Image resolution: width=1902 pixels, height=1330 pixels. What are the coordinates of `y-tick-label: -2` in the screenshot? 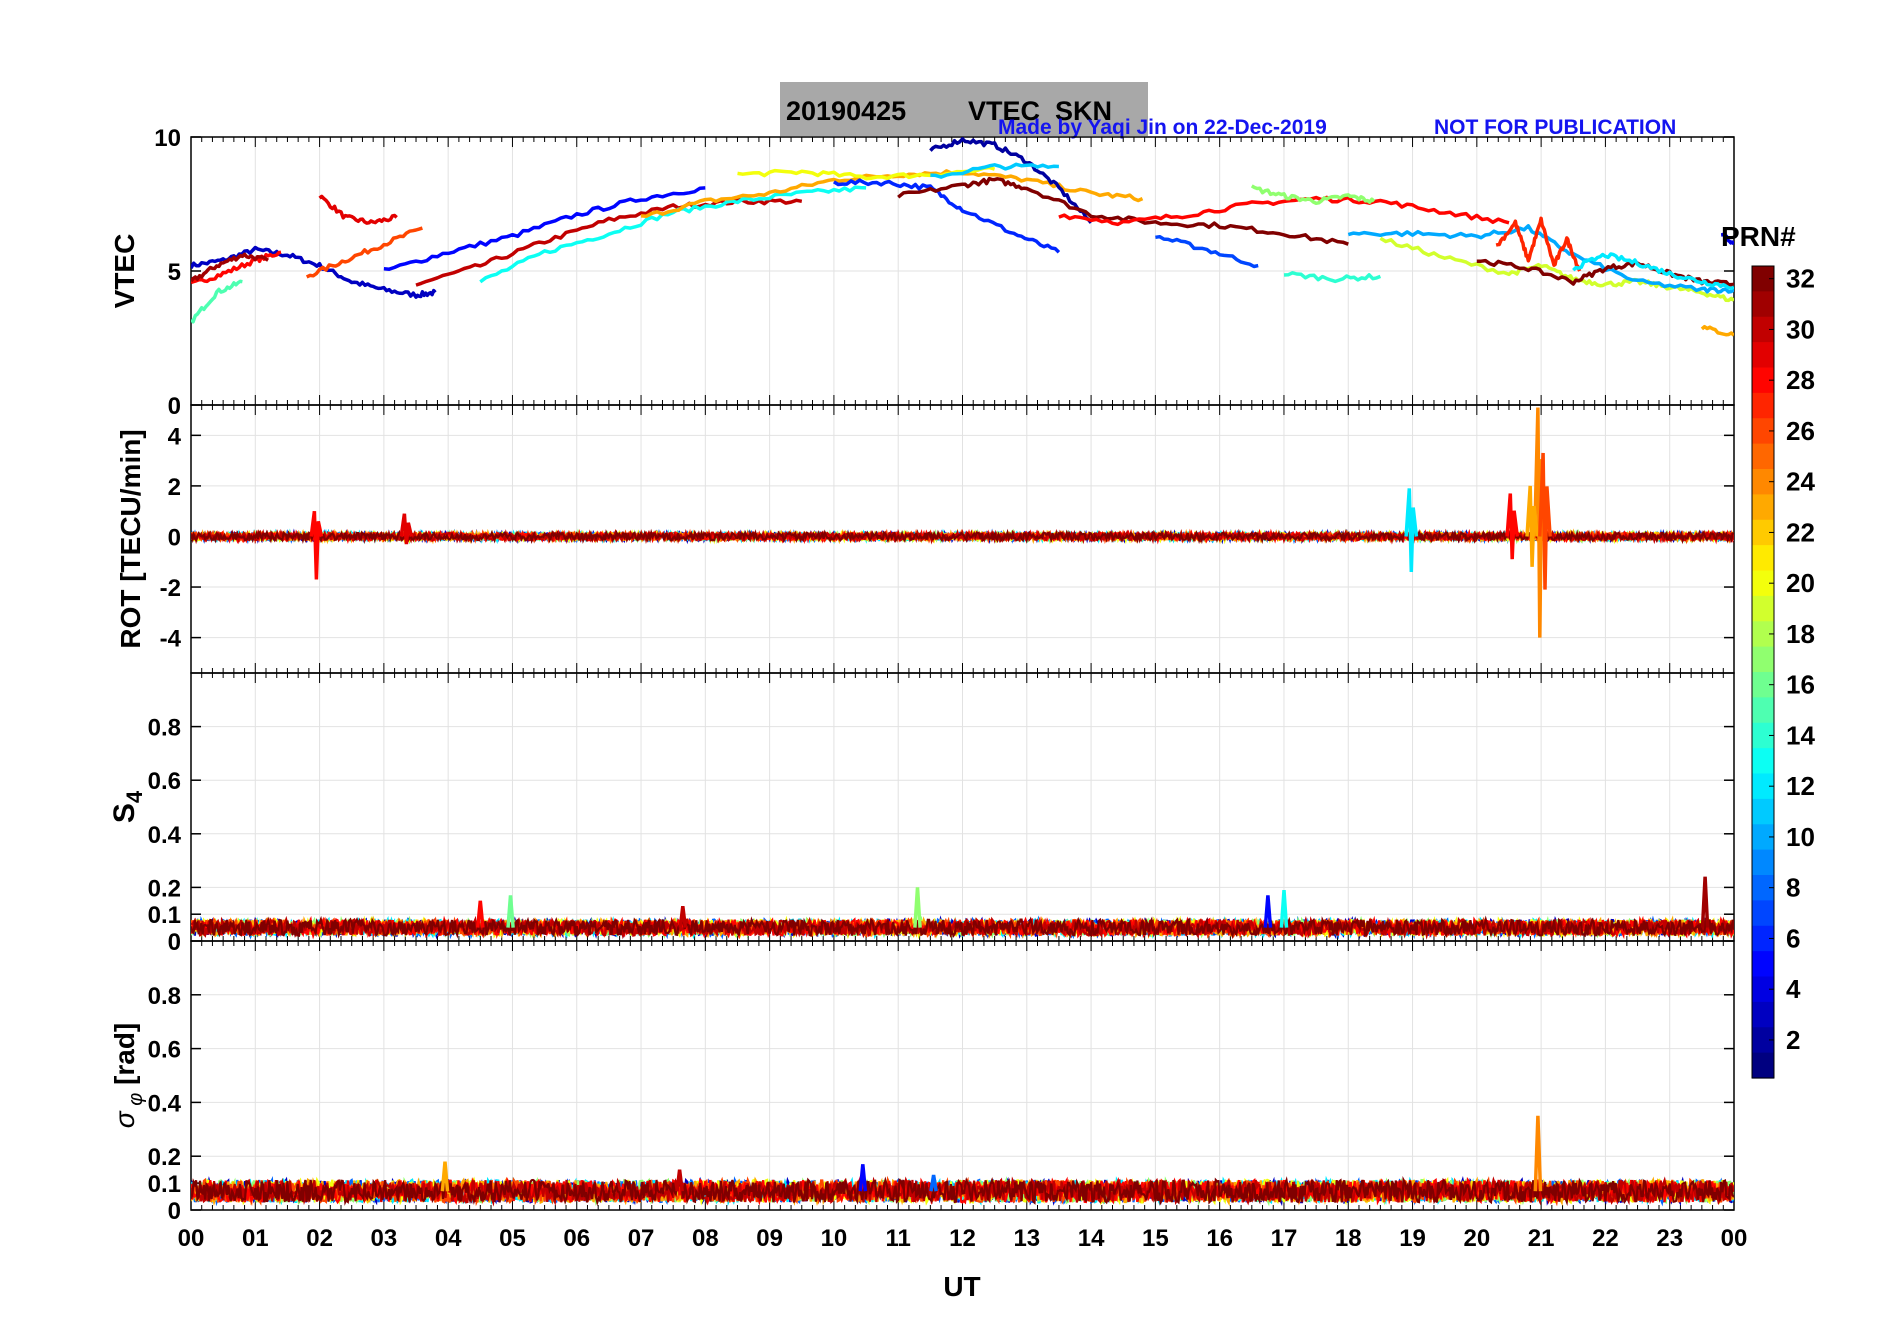 It's located at (170, 588).